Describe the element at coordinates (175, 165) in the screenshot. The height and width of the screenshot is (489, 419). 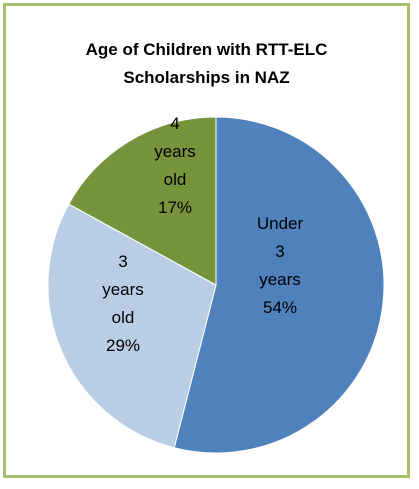
I see `slice-4-years-old-label: 4 years old 17%` at that location.